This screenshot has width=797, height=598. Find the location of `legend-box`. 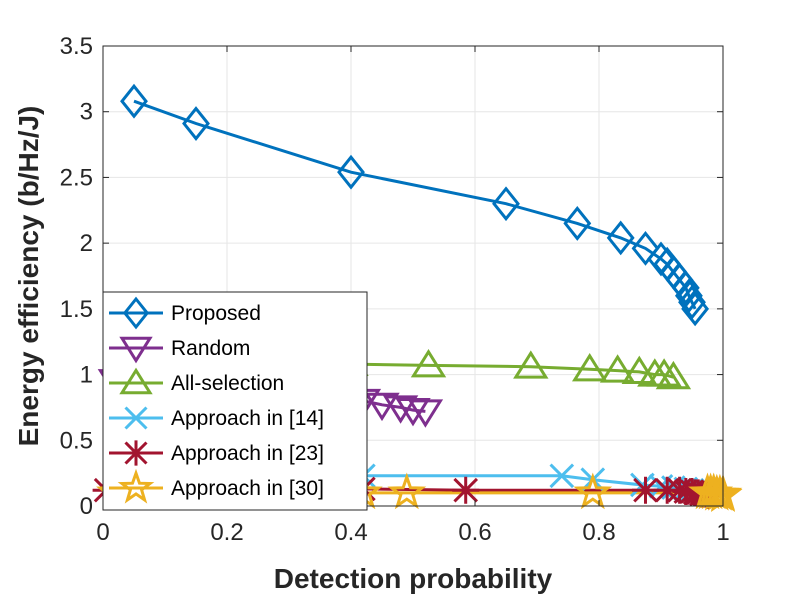

legend-box is located at coordinates (235, 401).